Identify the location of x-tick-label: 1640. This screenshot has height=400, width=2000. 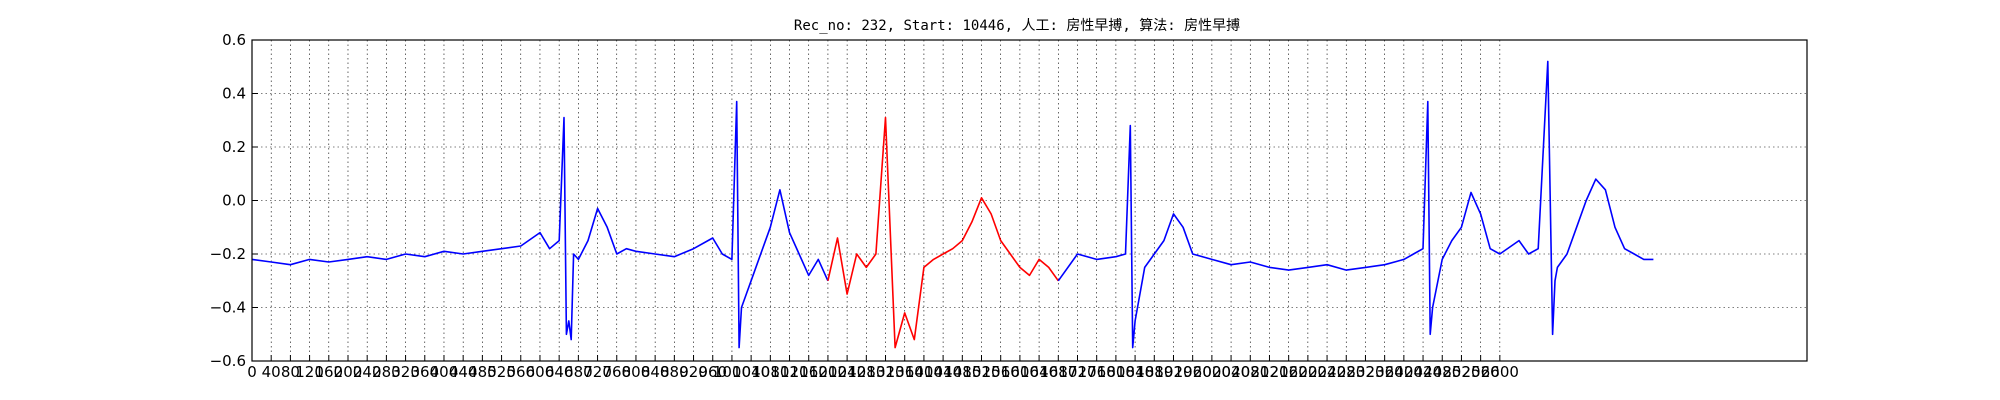
(1039, 372).